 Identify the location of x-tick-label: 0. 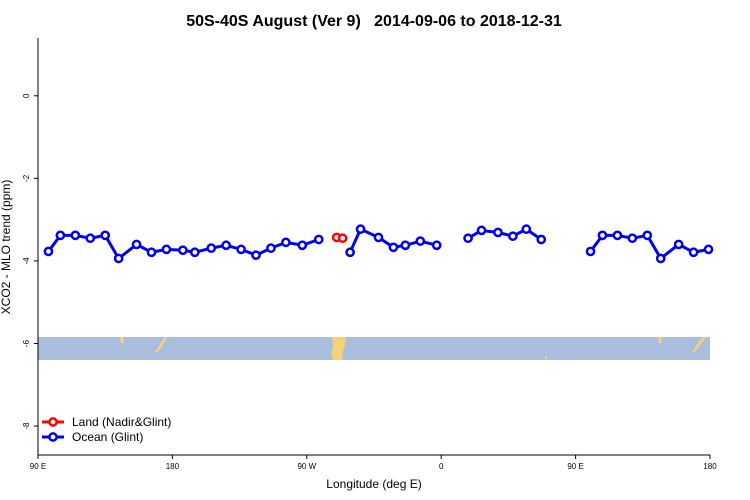
(441, 466).